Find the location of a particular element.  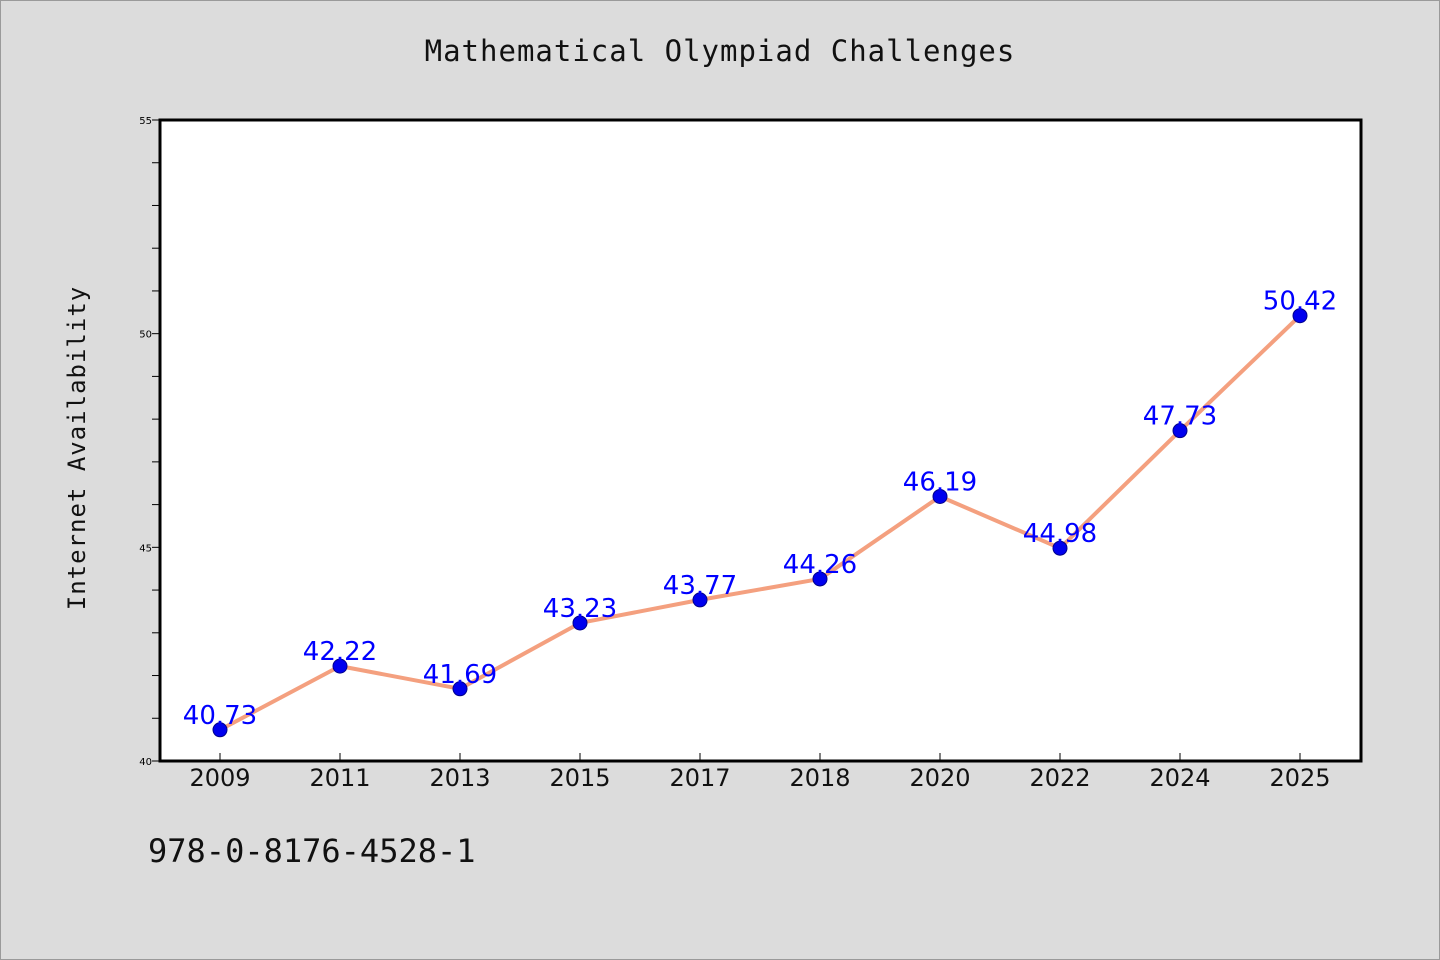

x-tick-label: 2017 is located at coordinates (699, 778).